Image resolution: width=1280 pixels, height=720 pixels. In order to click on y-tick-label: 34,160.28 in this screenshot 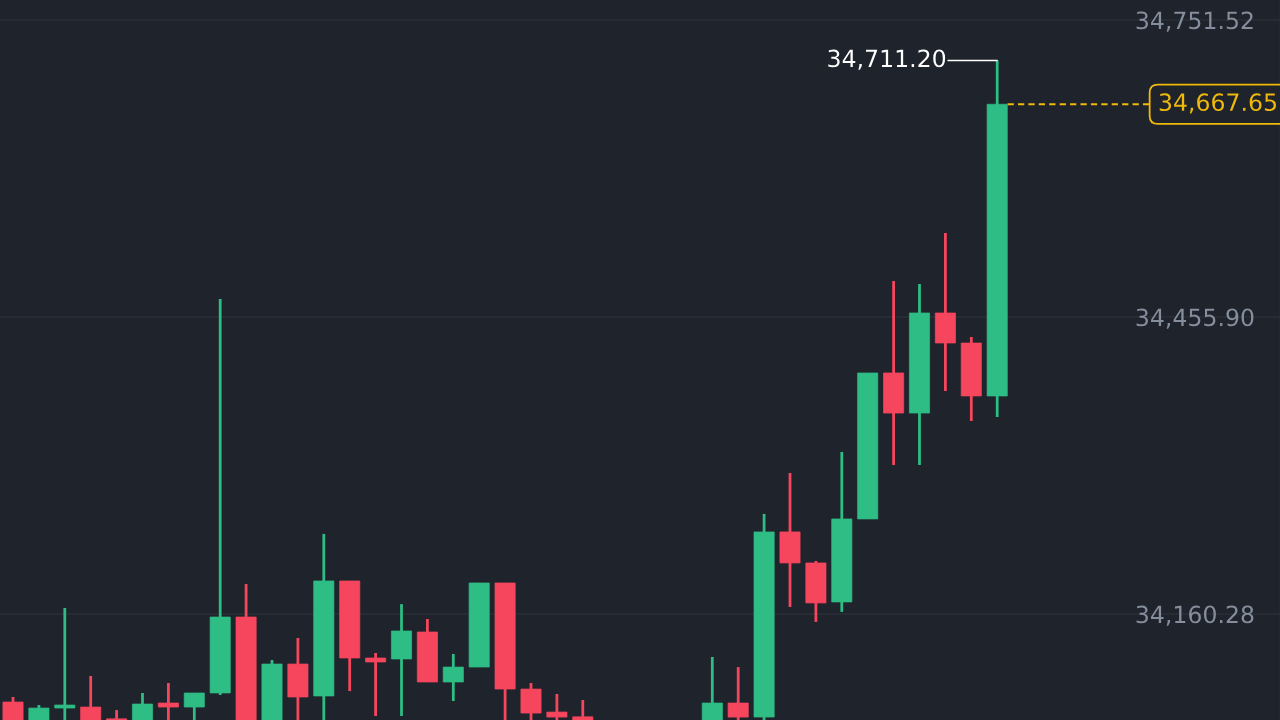, I will do `click(1195, 615)`.